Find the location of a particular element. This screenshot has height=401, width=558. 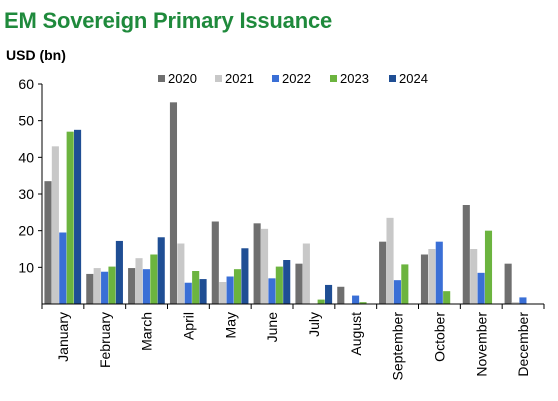

x-tick-label-july: July is located at coordinates (314, 324).